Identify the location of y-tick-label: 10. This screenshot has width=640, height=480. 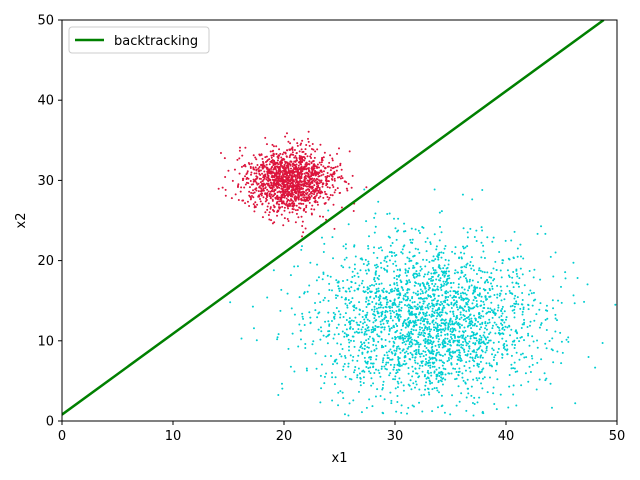
(45, 341).